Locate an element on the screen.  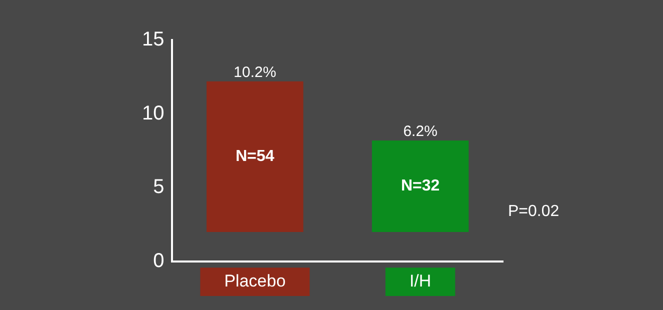
text: P=0.02 is located at coordinates (534, 211).